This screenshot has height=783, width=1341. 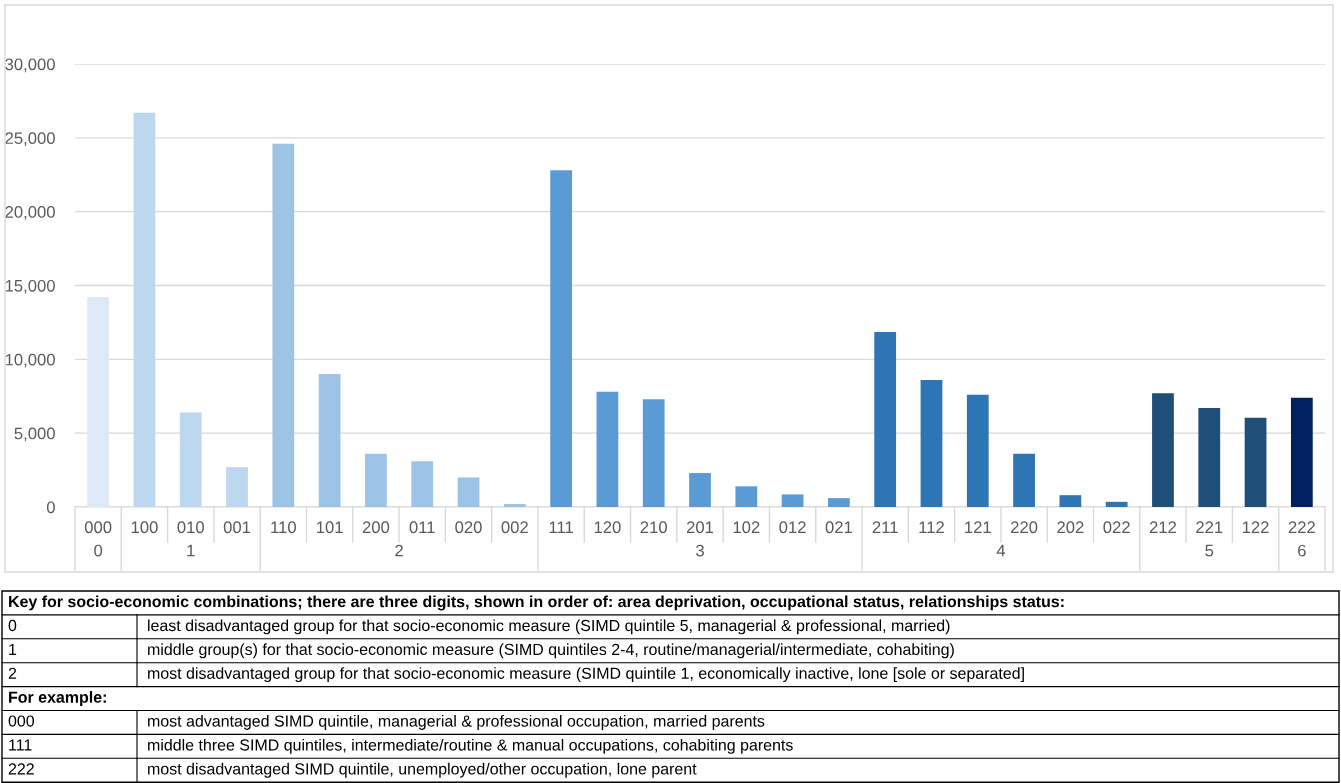 I want to click on y-tick-label: 25,000, so click(x=30, y=139).